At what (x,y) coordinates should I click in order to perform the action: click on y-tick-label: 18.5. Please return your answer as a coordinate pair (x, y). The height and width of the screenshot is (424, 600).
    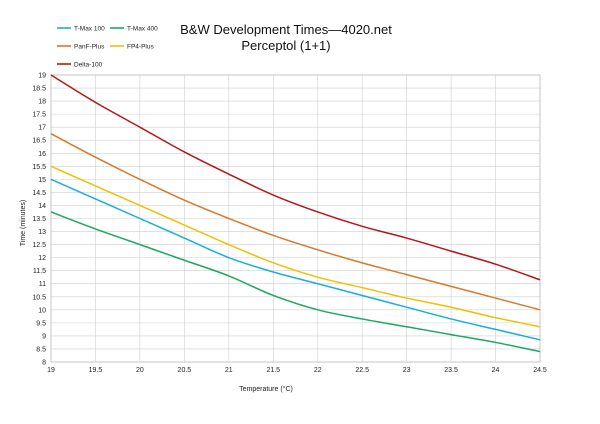
    Looking at the image, I should click on (39, 89).